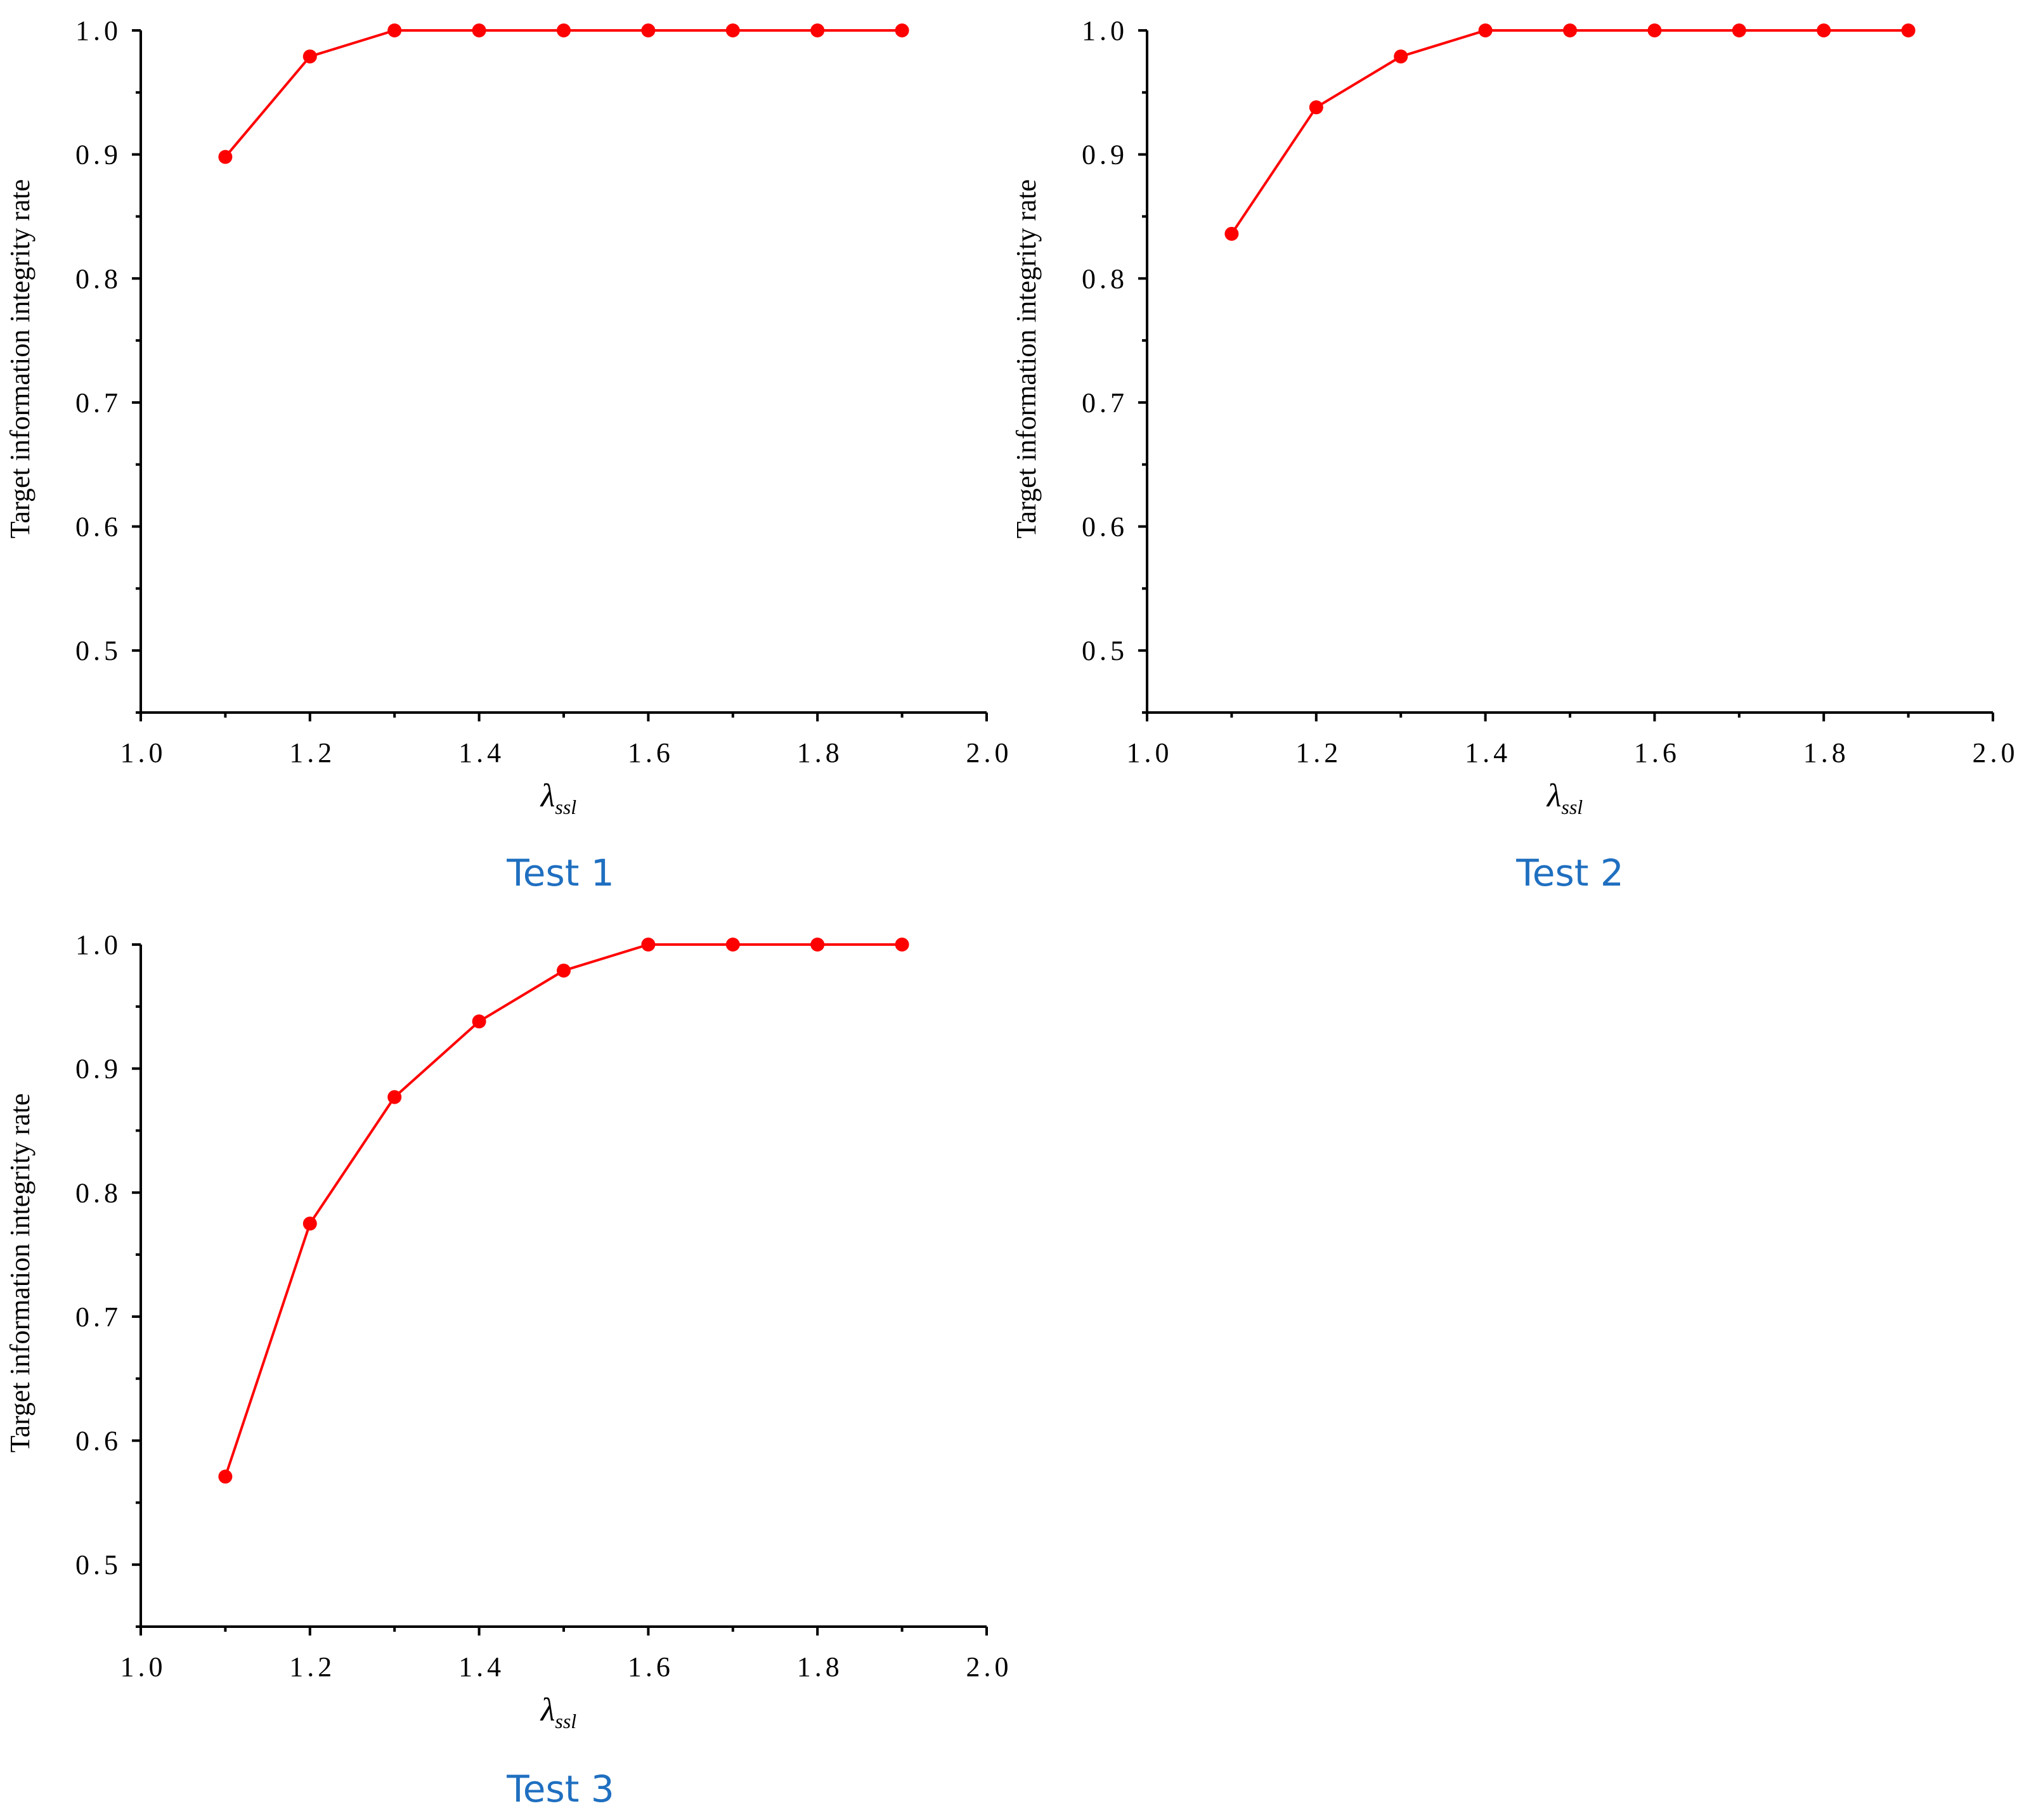 This screenshot has width=2024, height=1820. Describe the element at coordinates (560, 872) in the screenshot. I see `panel-caption: Test 1` at that location.